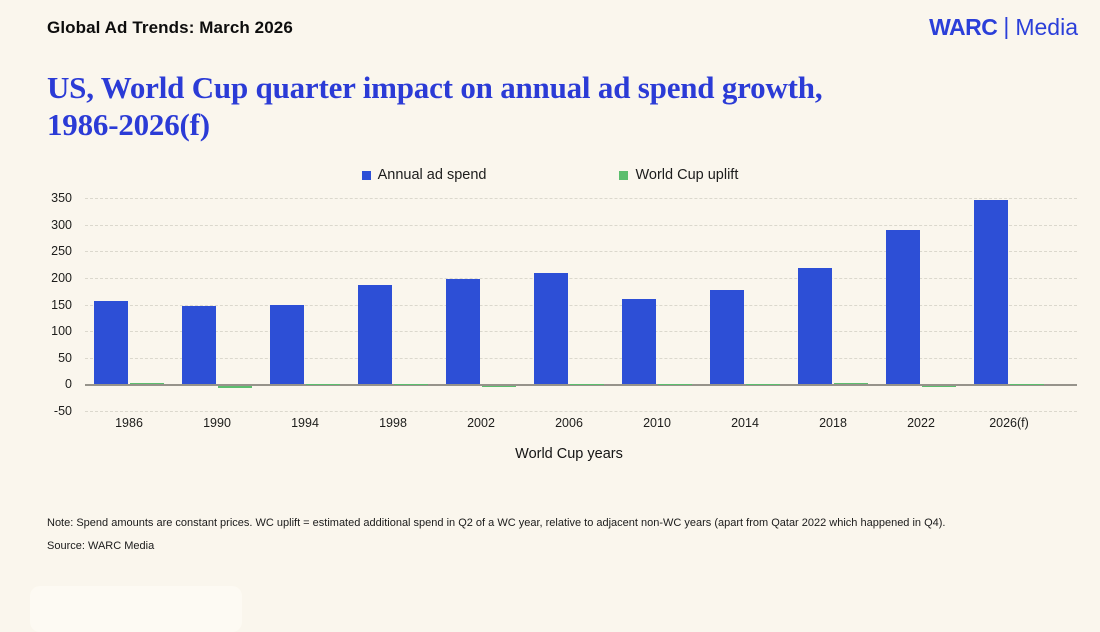  I want to click on bar-world-cup-uplift-1986, so click(147, 383).